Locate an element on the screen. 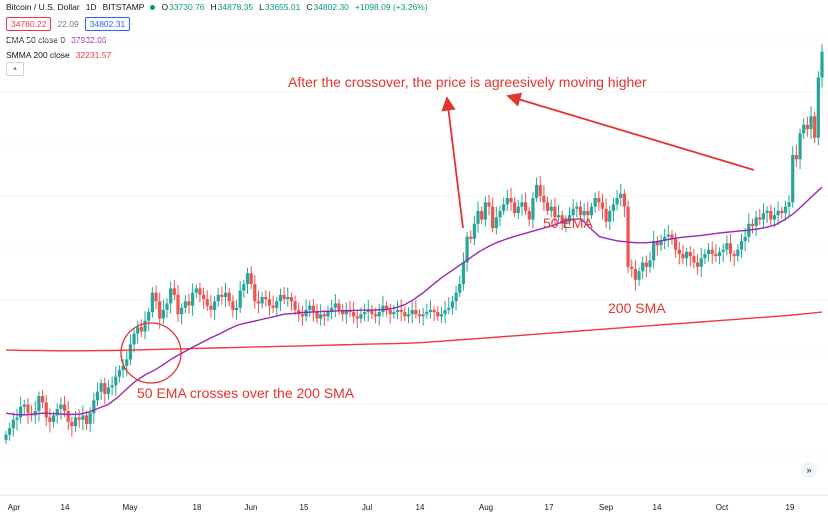 Image resolution: width=828 pixels, height=514 pixels. double-chevron-right-icon: » is located at coordinates (809, 470).